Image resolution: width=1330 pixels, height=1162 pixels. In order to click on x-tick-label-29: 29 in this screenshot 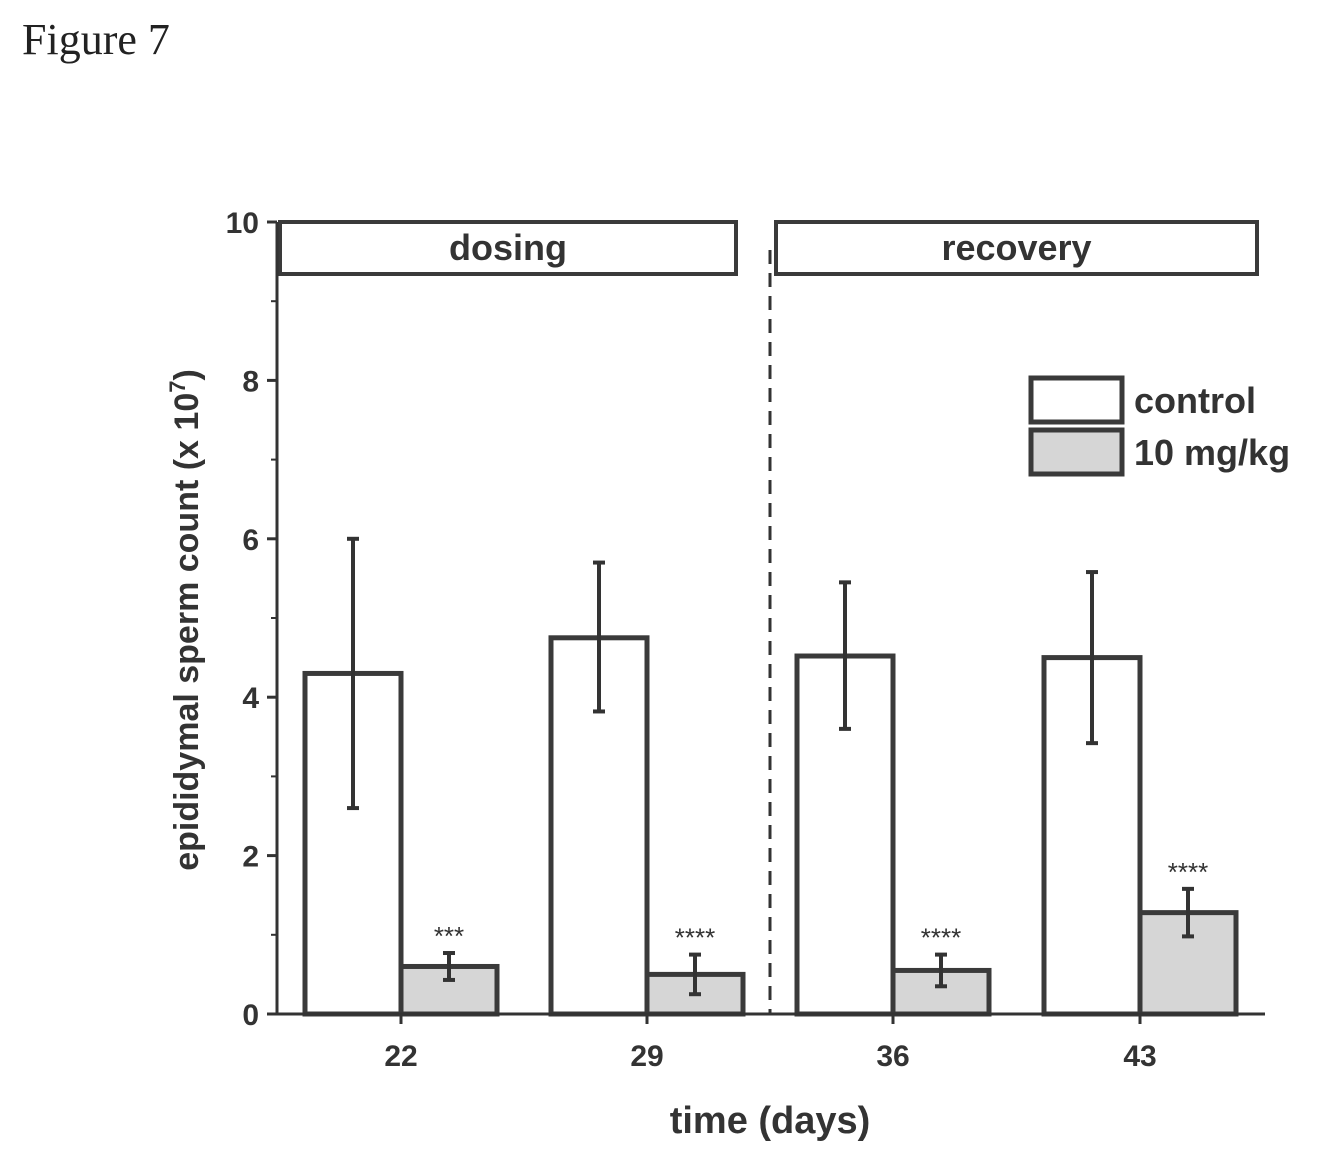, I will do `click(646, 1056)`.